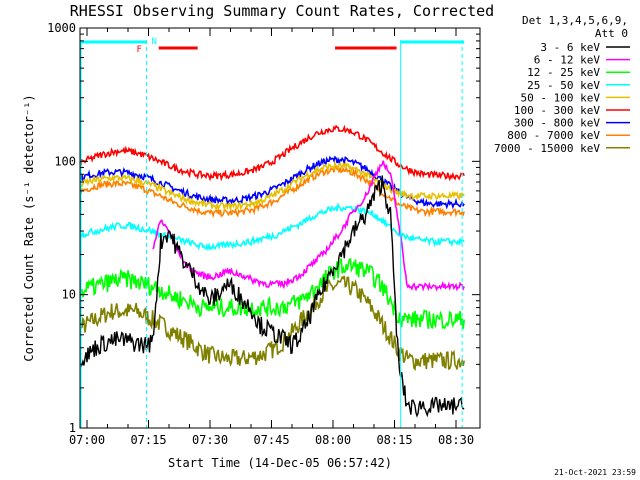 The image size is (640, 480). I want to click on x-tick-label: 07:30, so click(210, 440).